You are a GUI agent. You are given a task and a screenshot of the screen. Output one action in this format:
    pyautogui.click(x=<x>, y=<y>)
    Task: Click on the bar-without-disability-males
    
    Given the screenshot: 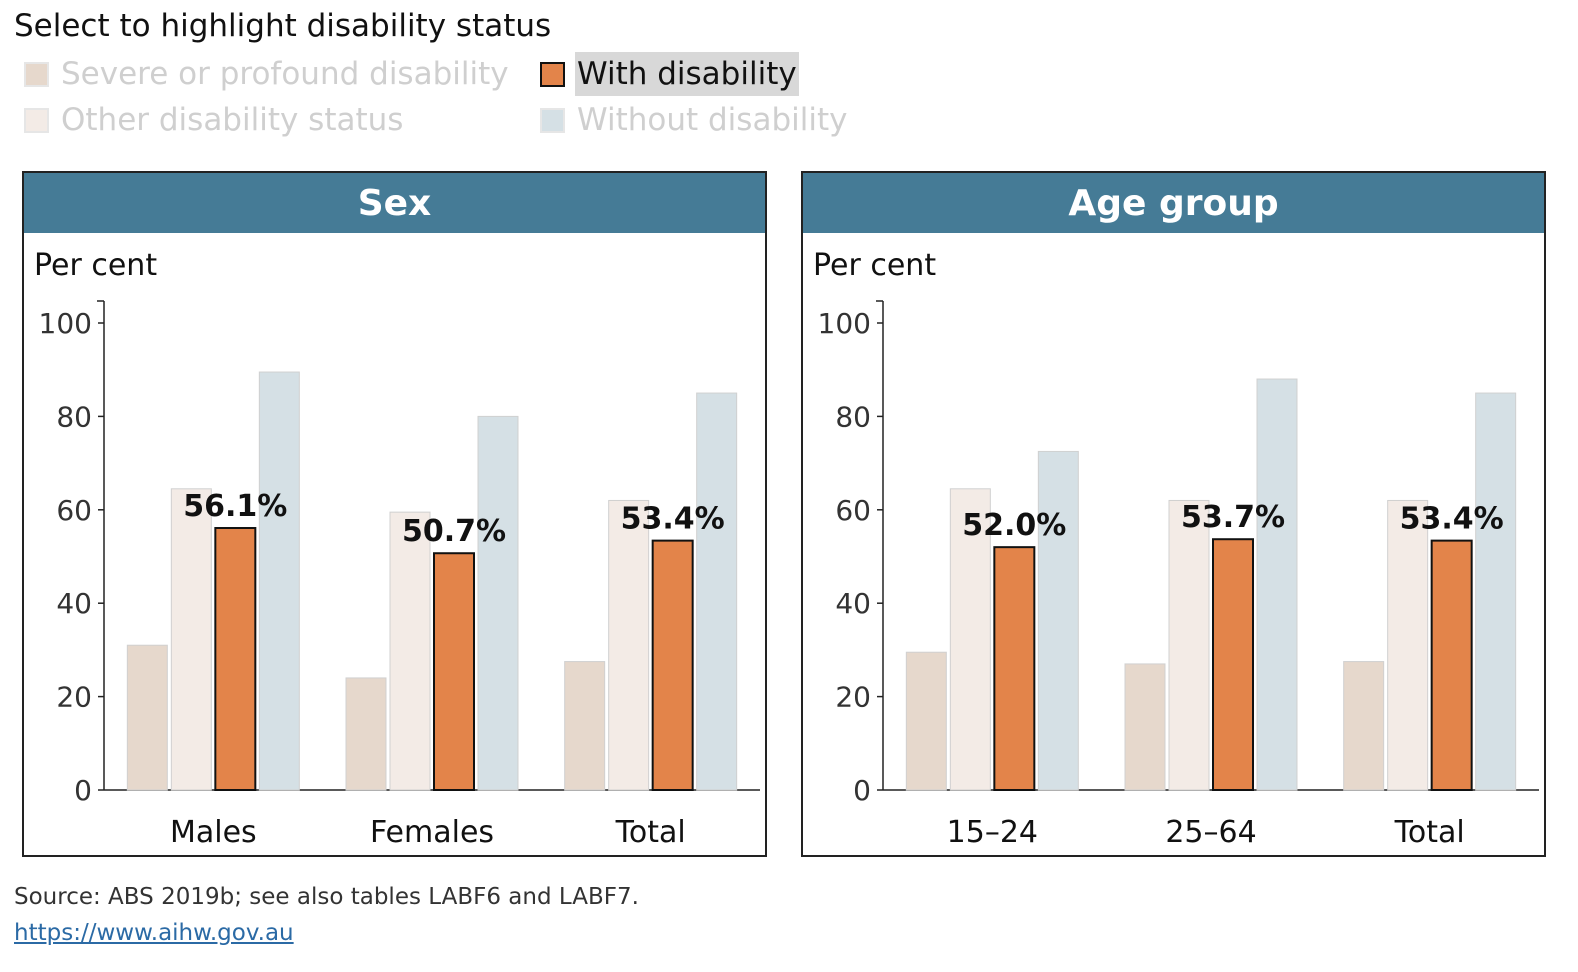 What is the action you would take?
    pyautogui.click(x=279, y=581)
    